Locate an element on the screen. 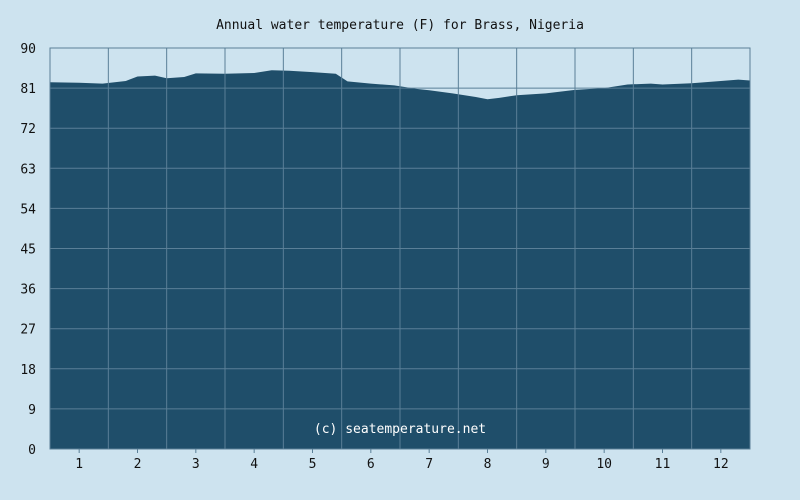 The image size is (800, 500). copyright-annotation: (c) seatemperature.net is located at coordinates (400, 429).